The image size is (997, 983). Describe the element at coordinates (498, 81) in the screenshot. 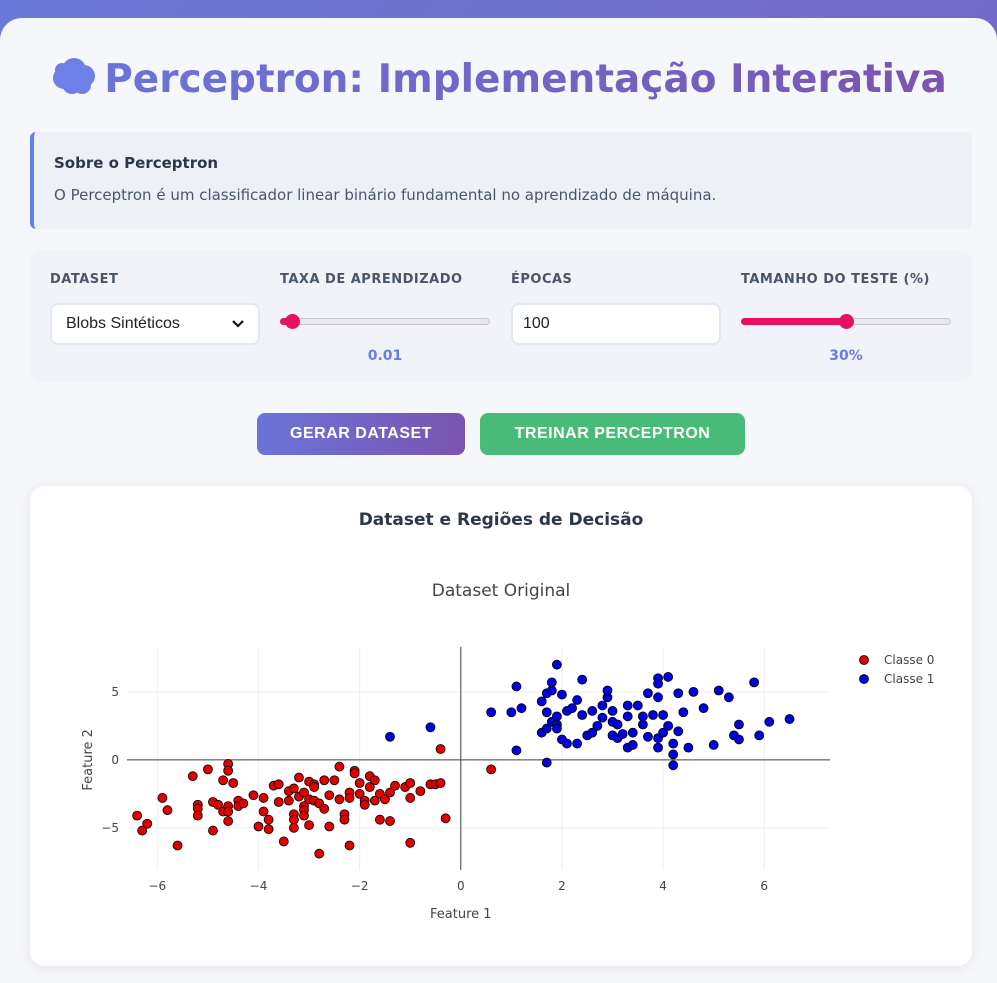

I see `page-title: Perceptron: Implementação Interativa` at that location.